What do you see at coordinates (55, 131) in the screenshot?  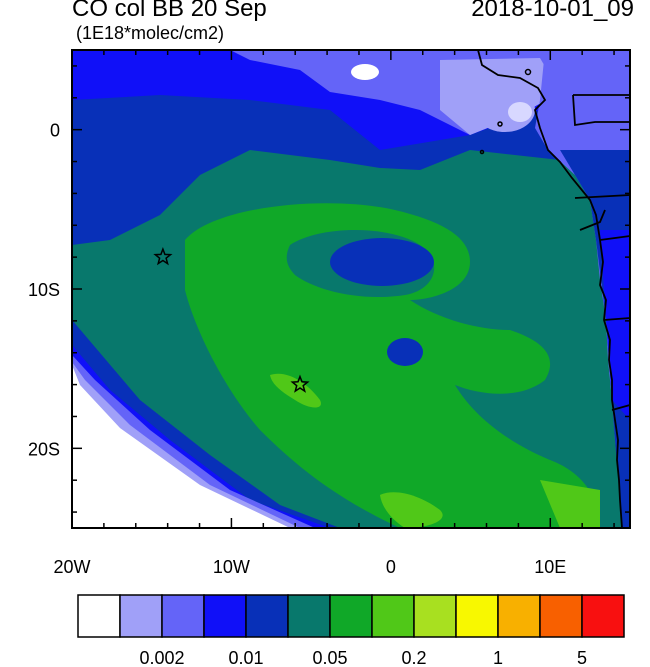 I see `y-tick-label: 0` at bounding box center [55, 131].